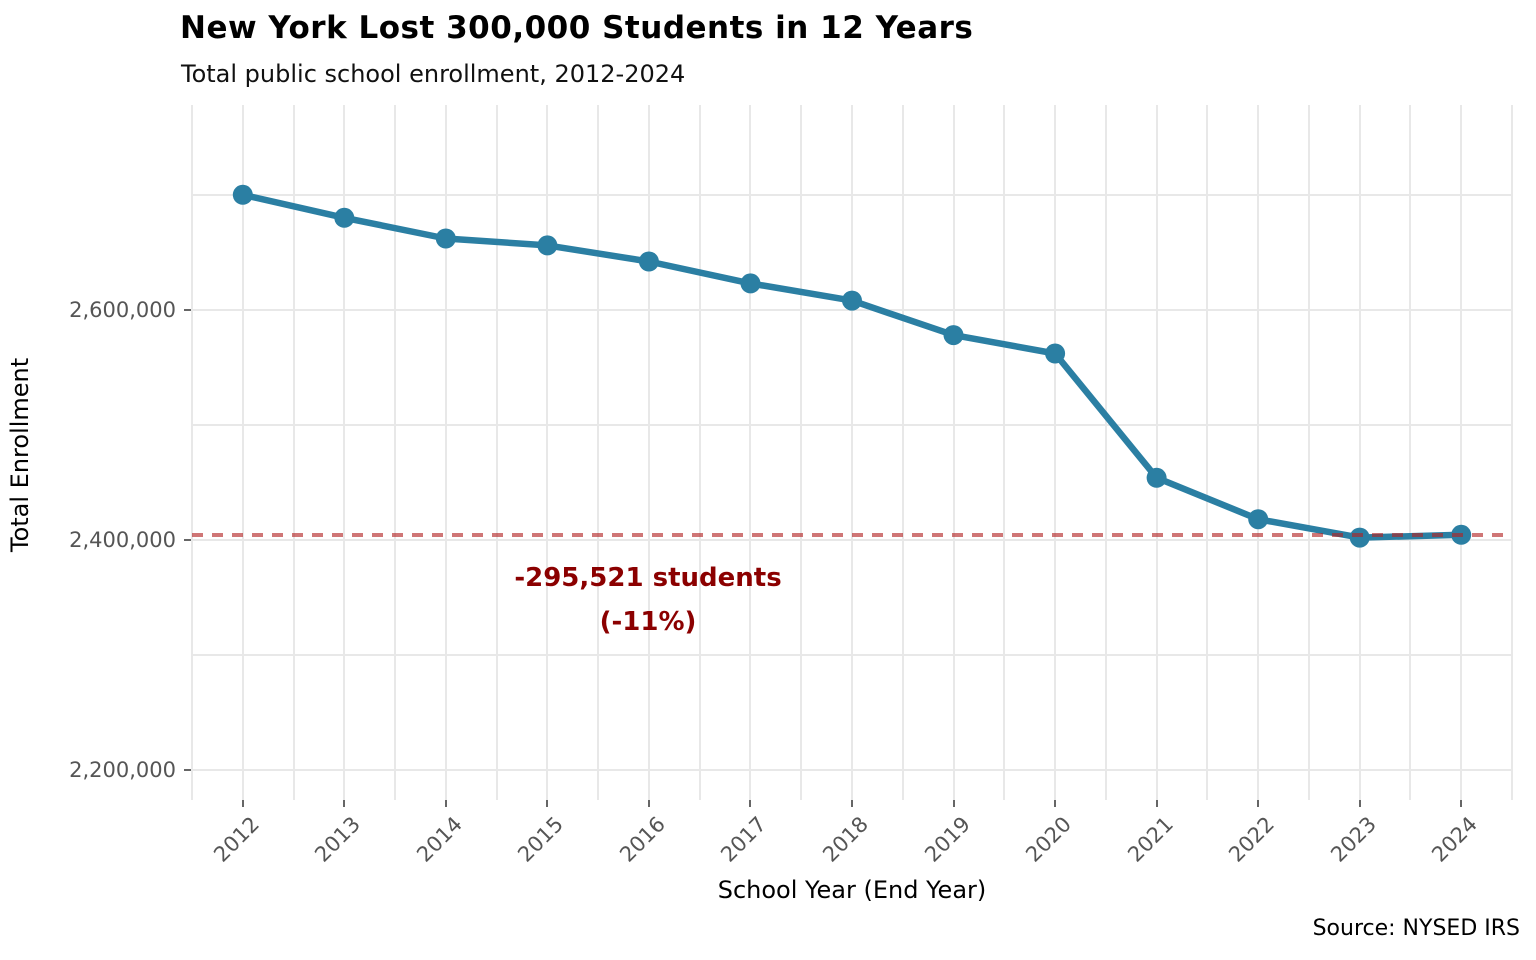 The width and height of the screenshot is (1536, 960). Describe the element at coordinates (1258, 519) in the screenshot. I see `data-point-2022` at that location.